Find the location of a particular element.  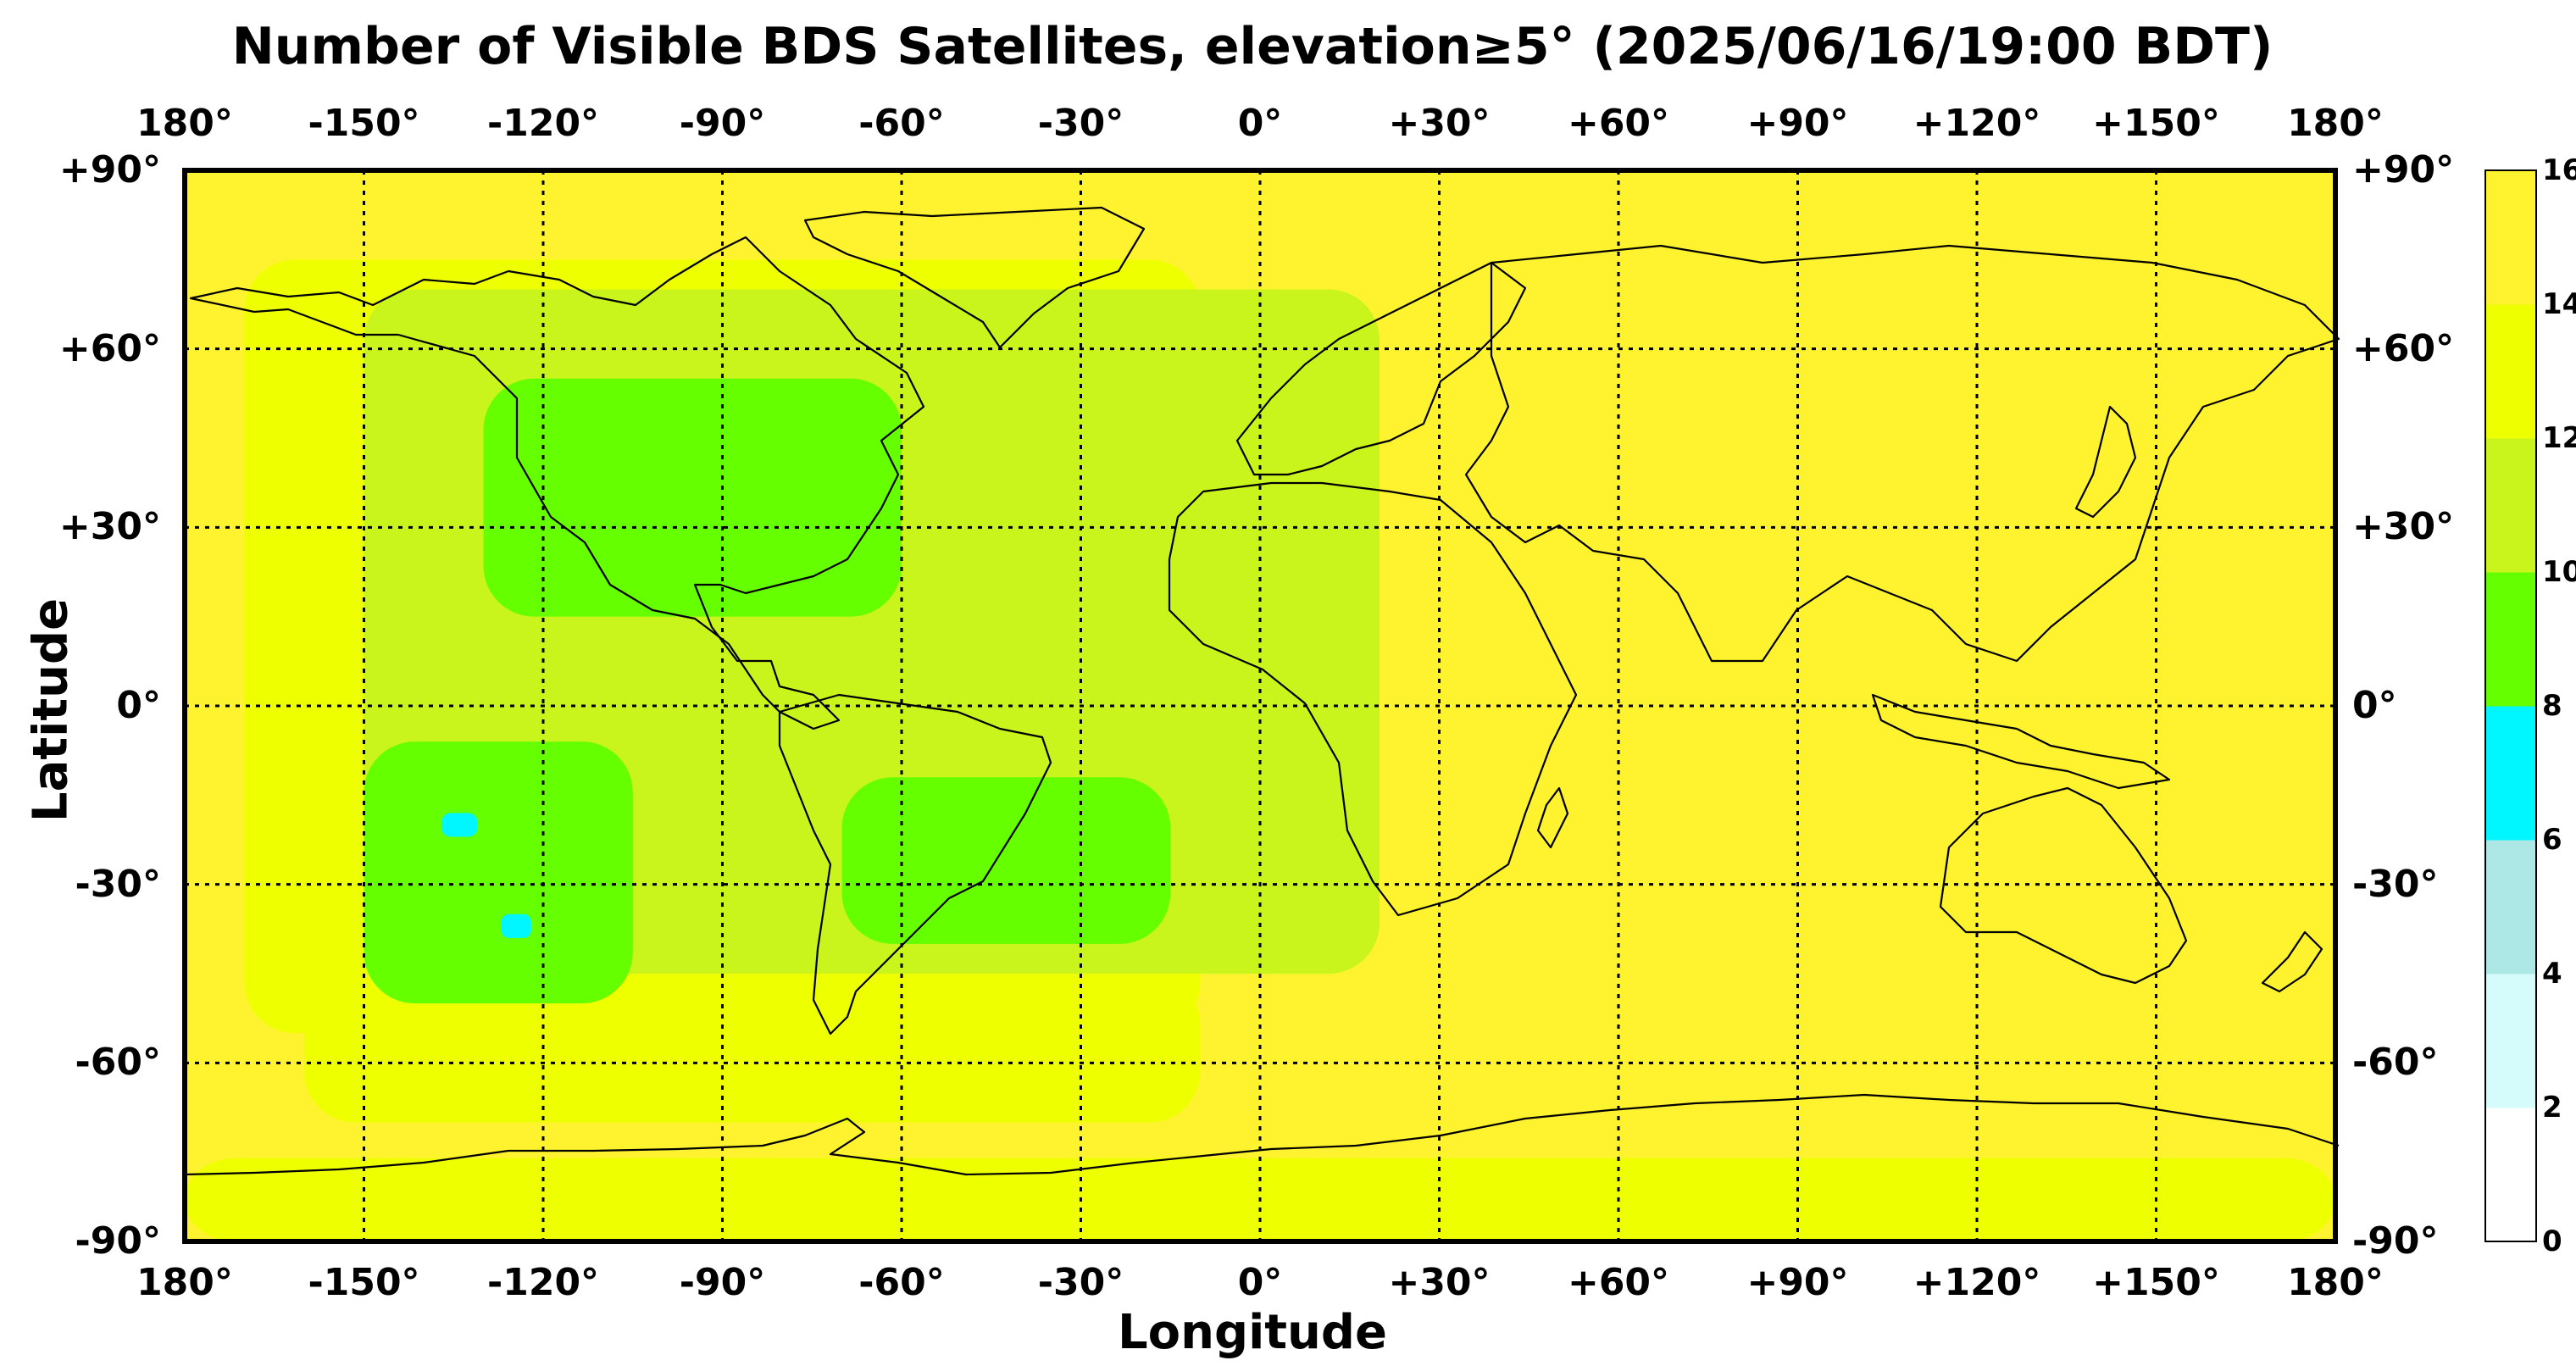

y-tick-left-4: -30° is located at coordinates (118, 884).